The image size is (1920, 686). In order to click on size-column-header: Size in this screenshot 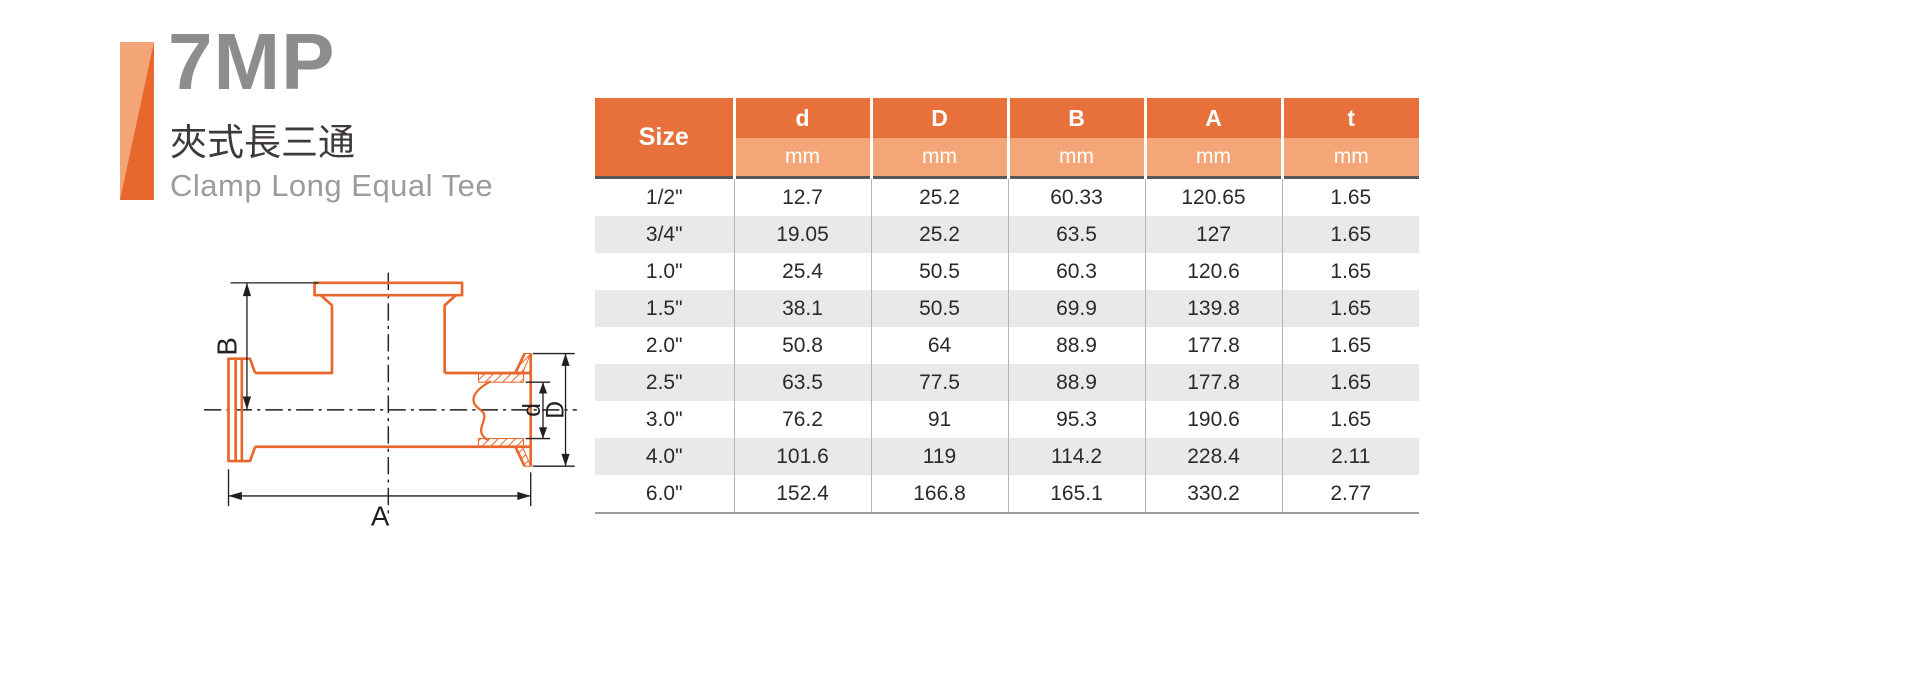, I will do `click(665, 138)`.